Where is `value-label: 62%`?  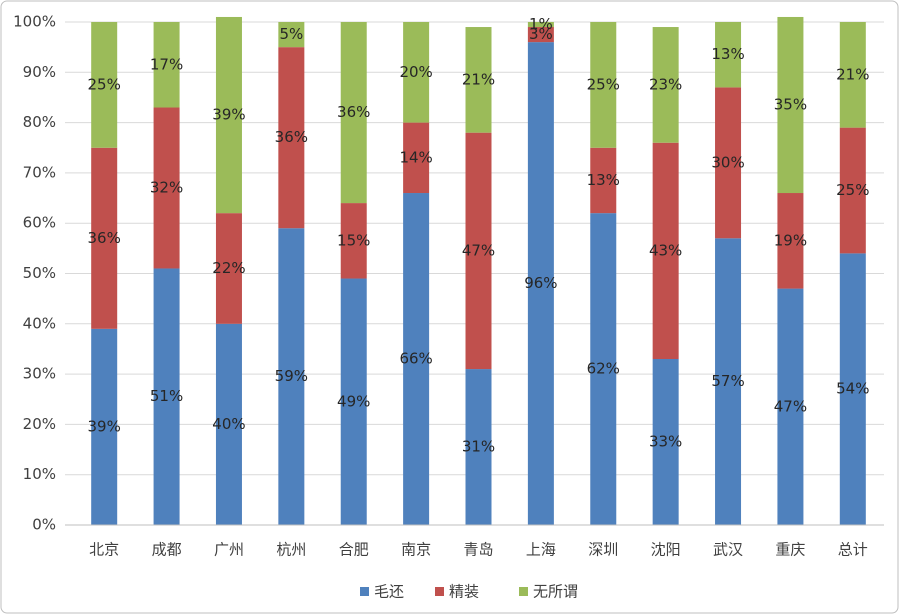
value-label: 62% is located at coordinates (603, 369).